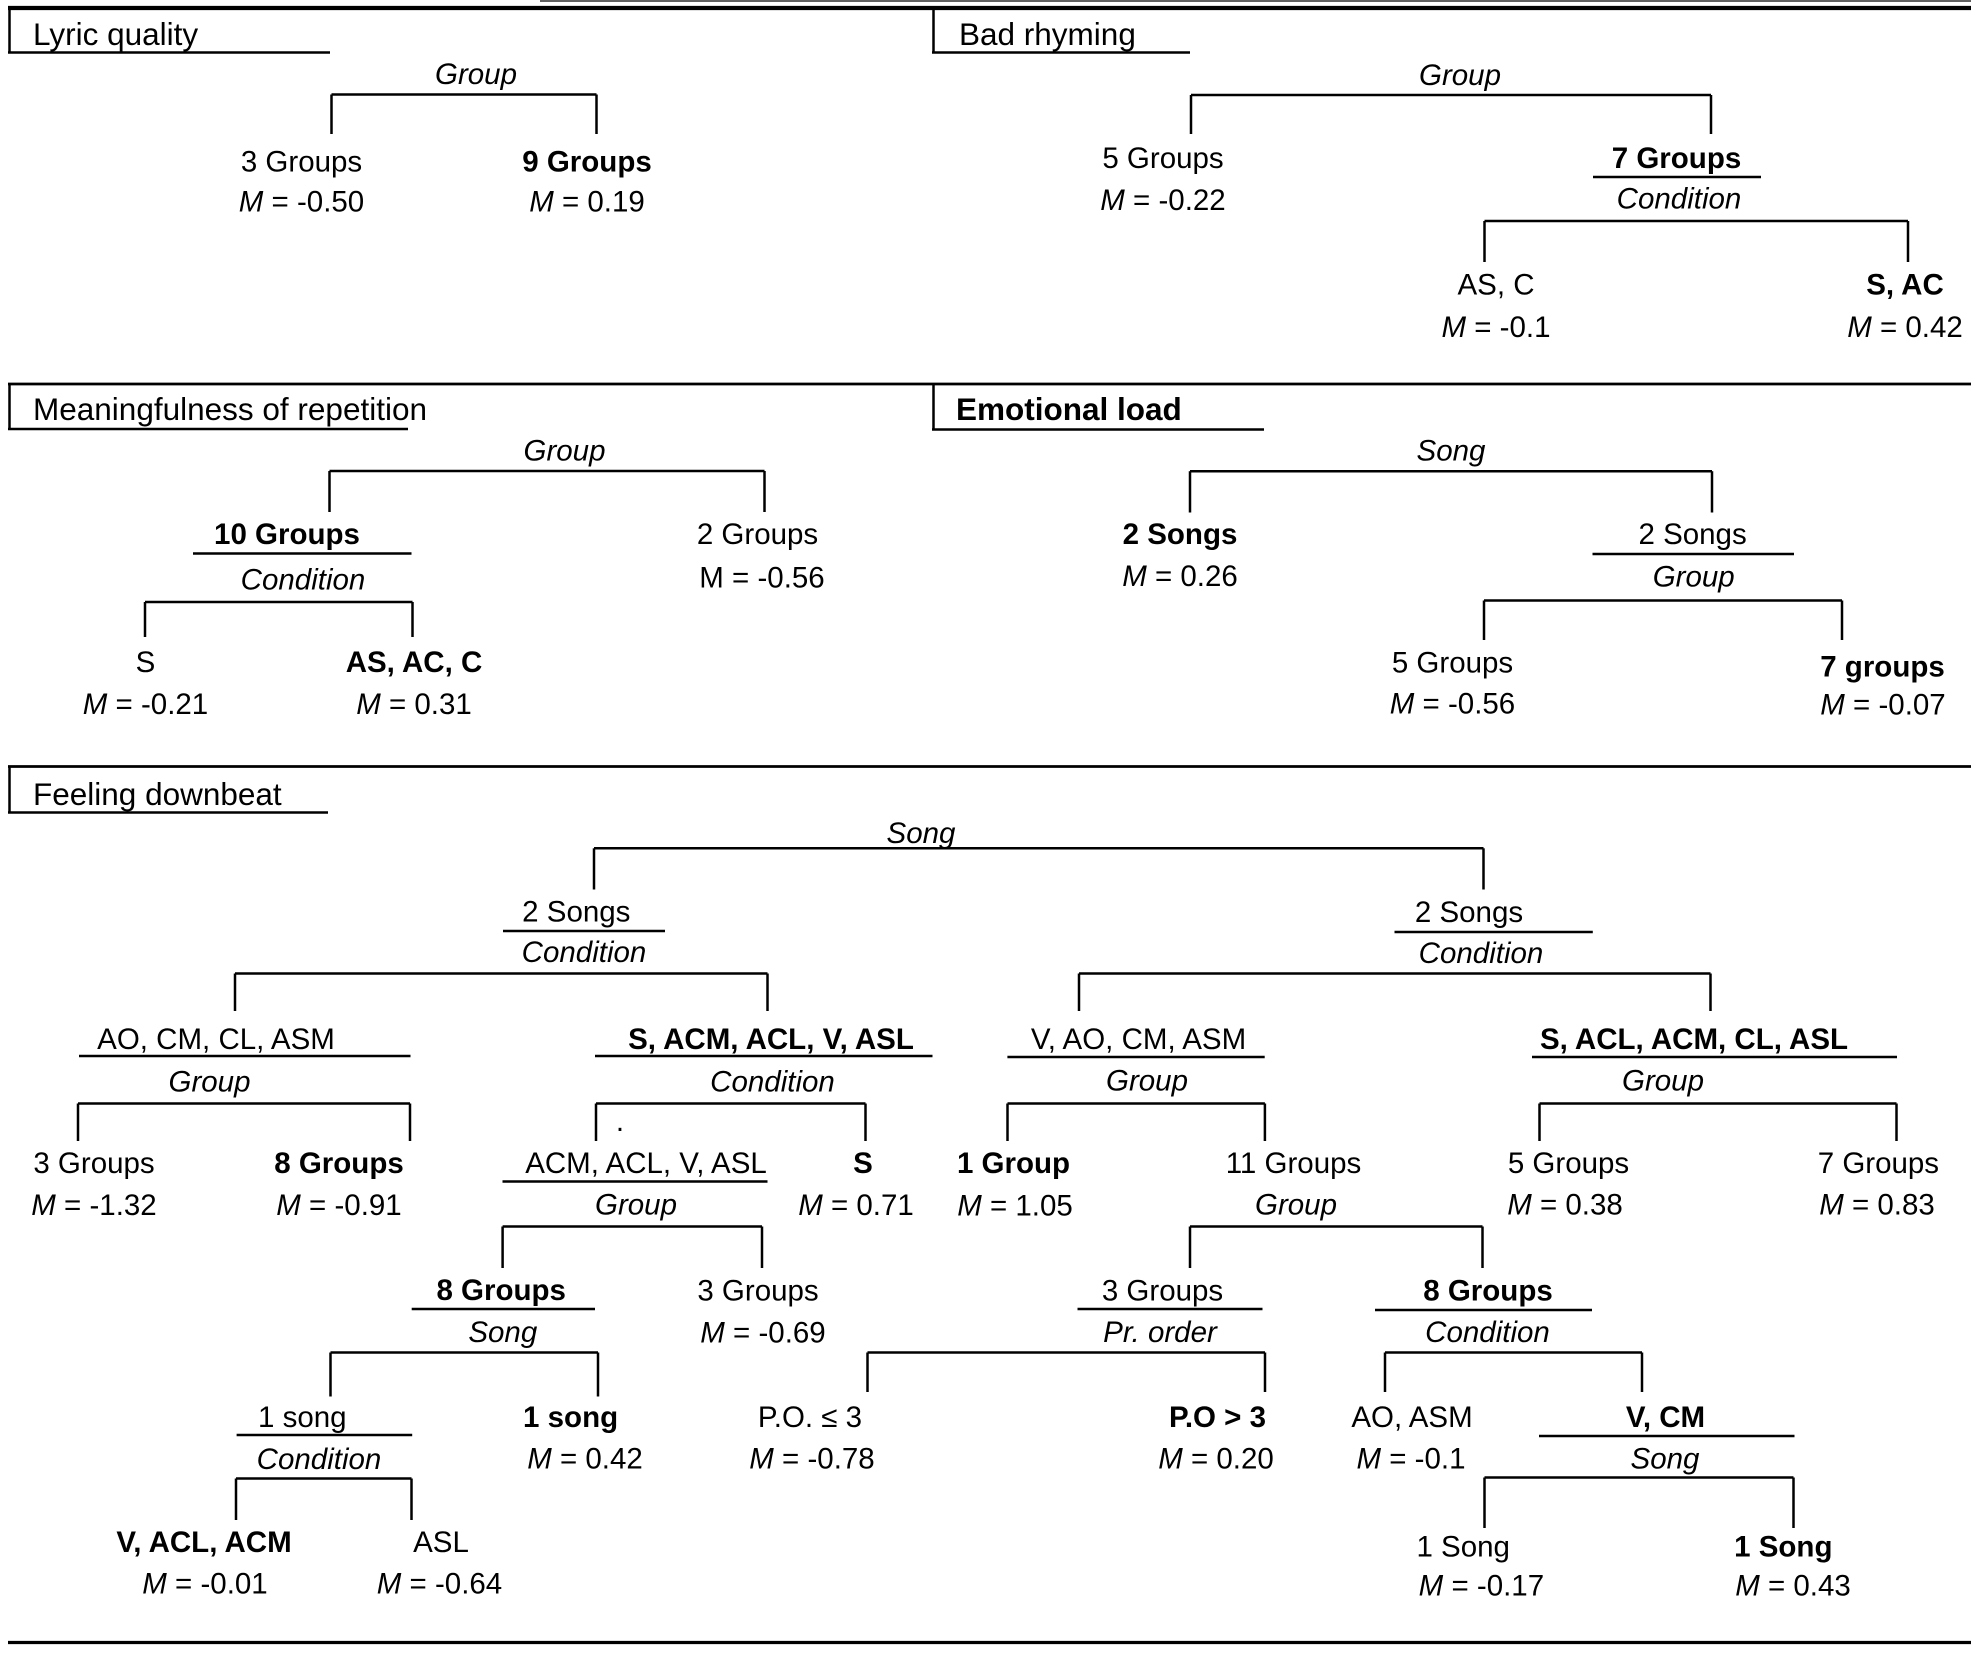 This screenshot has width=1979, height=1653. What do you see at coordinates (145, 704) in the screenshot?
I see `svg-text: M = -0.21` at bounding box center [145, 704].